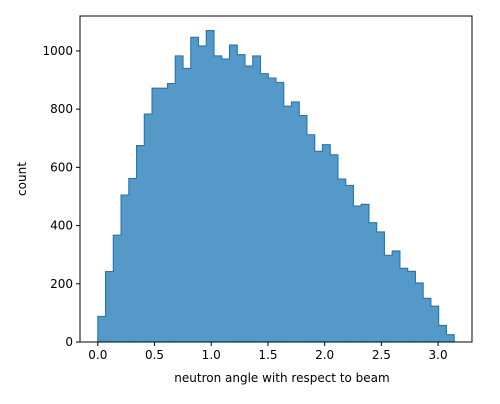 Image resolution: width=500 pixels, height=404 pixels. Describe the element at coordinates (57, 51) in the screenshot. I see `y-tick-label: 1000` at that location.